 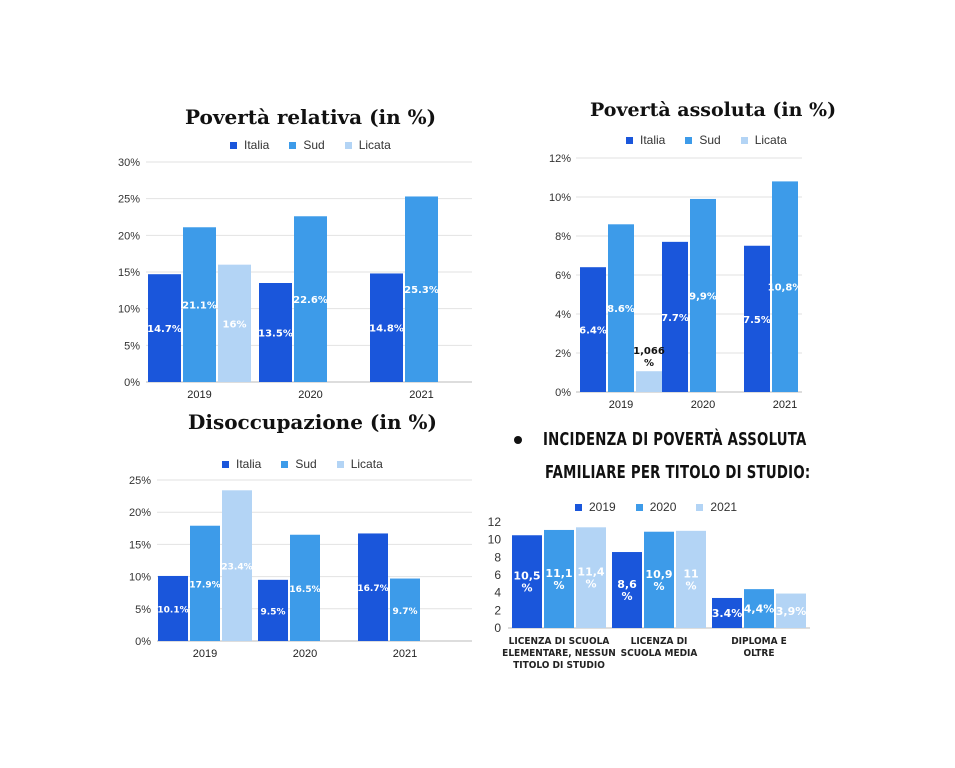 I want to click on data-label: 10.1%, so click(x=172, y=610).